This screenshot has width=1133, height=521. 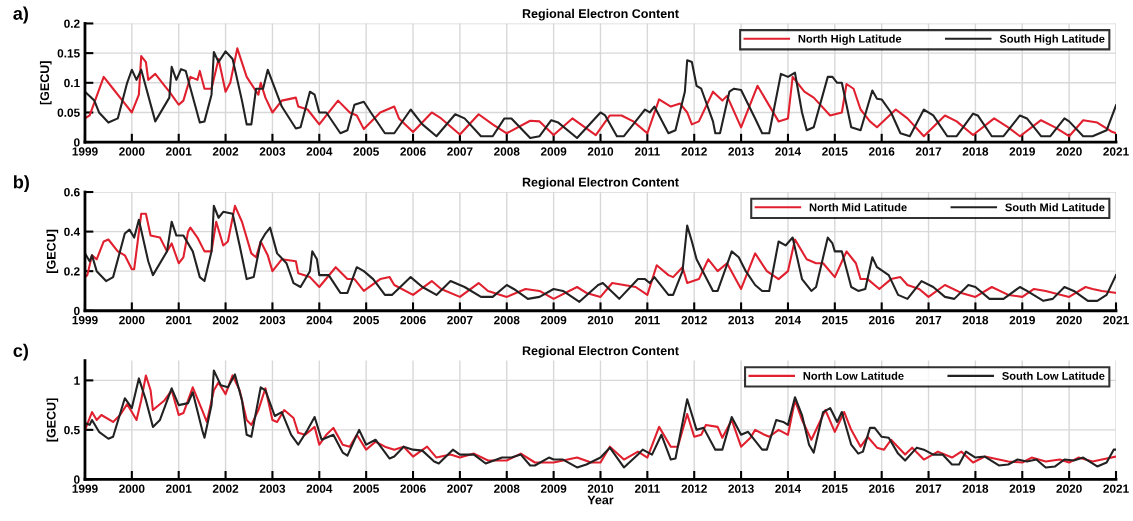 What do you see at coordinates (858, 207) in the screenshot?
I see `legend-label: North Mid Latitude` at bounding box center [858, 207].